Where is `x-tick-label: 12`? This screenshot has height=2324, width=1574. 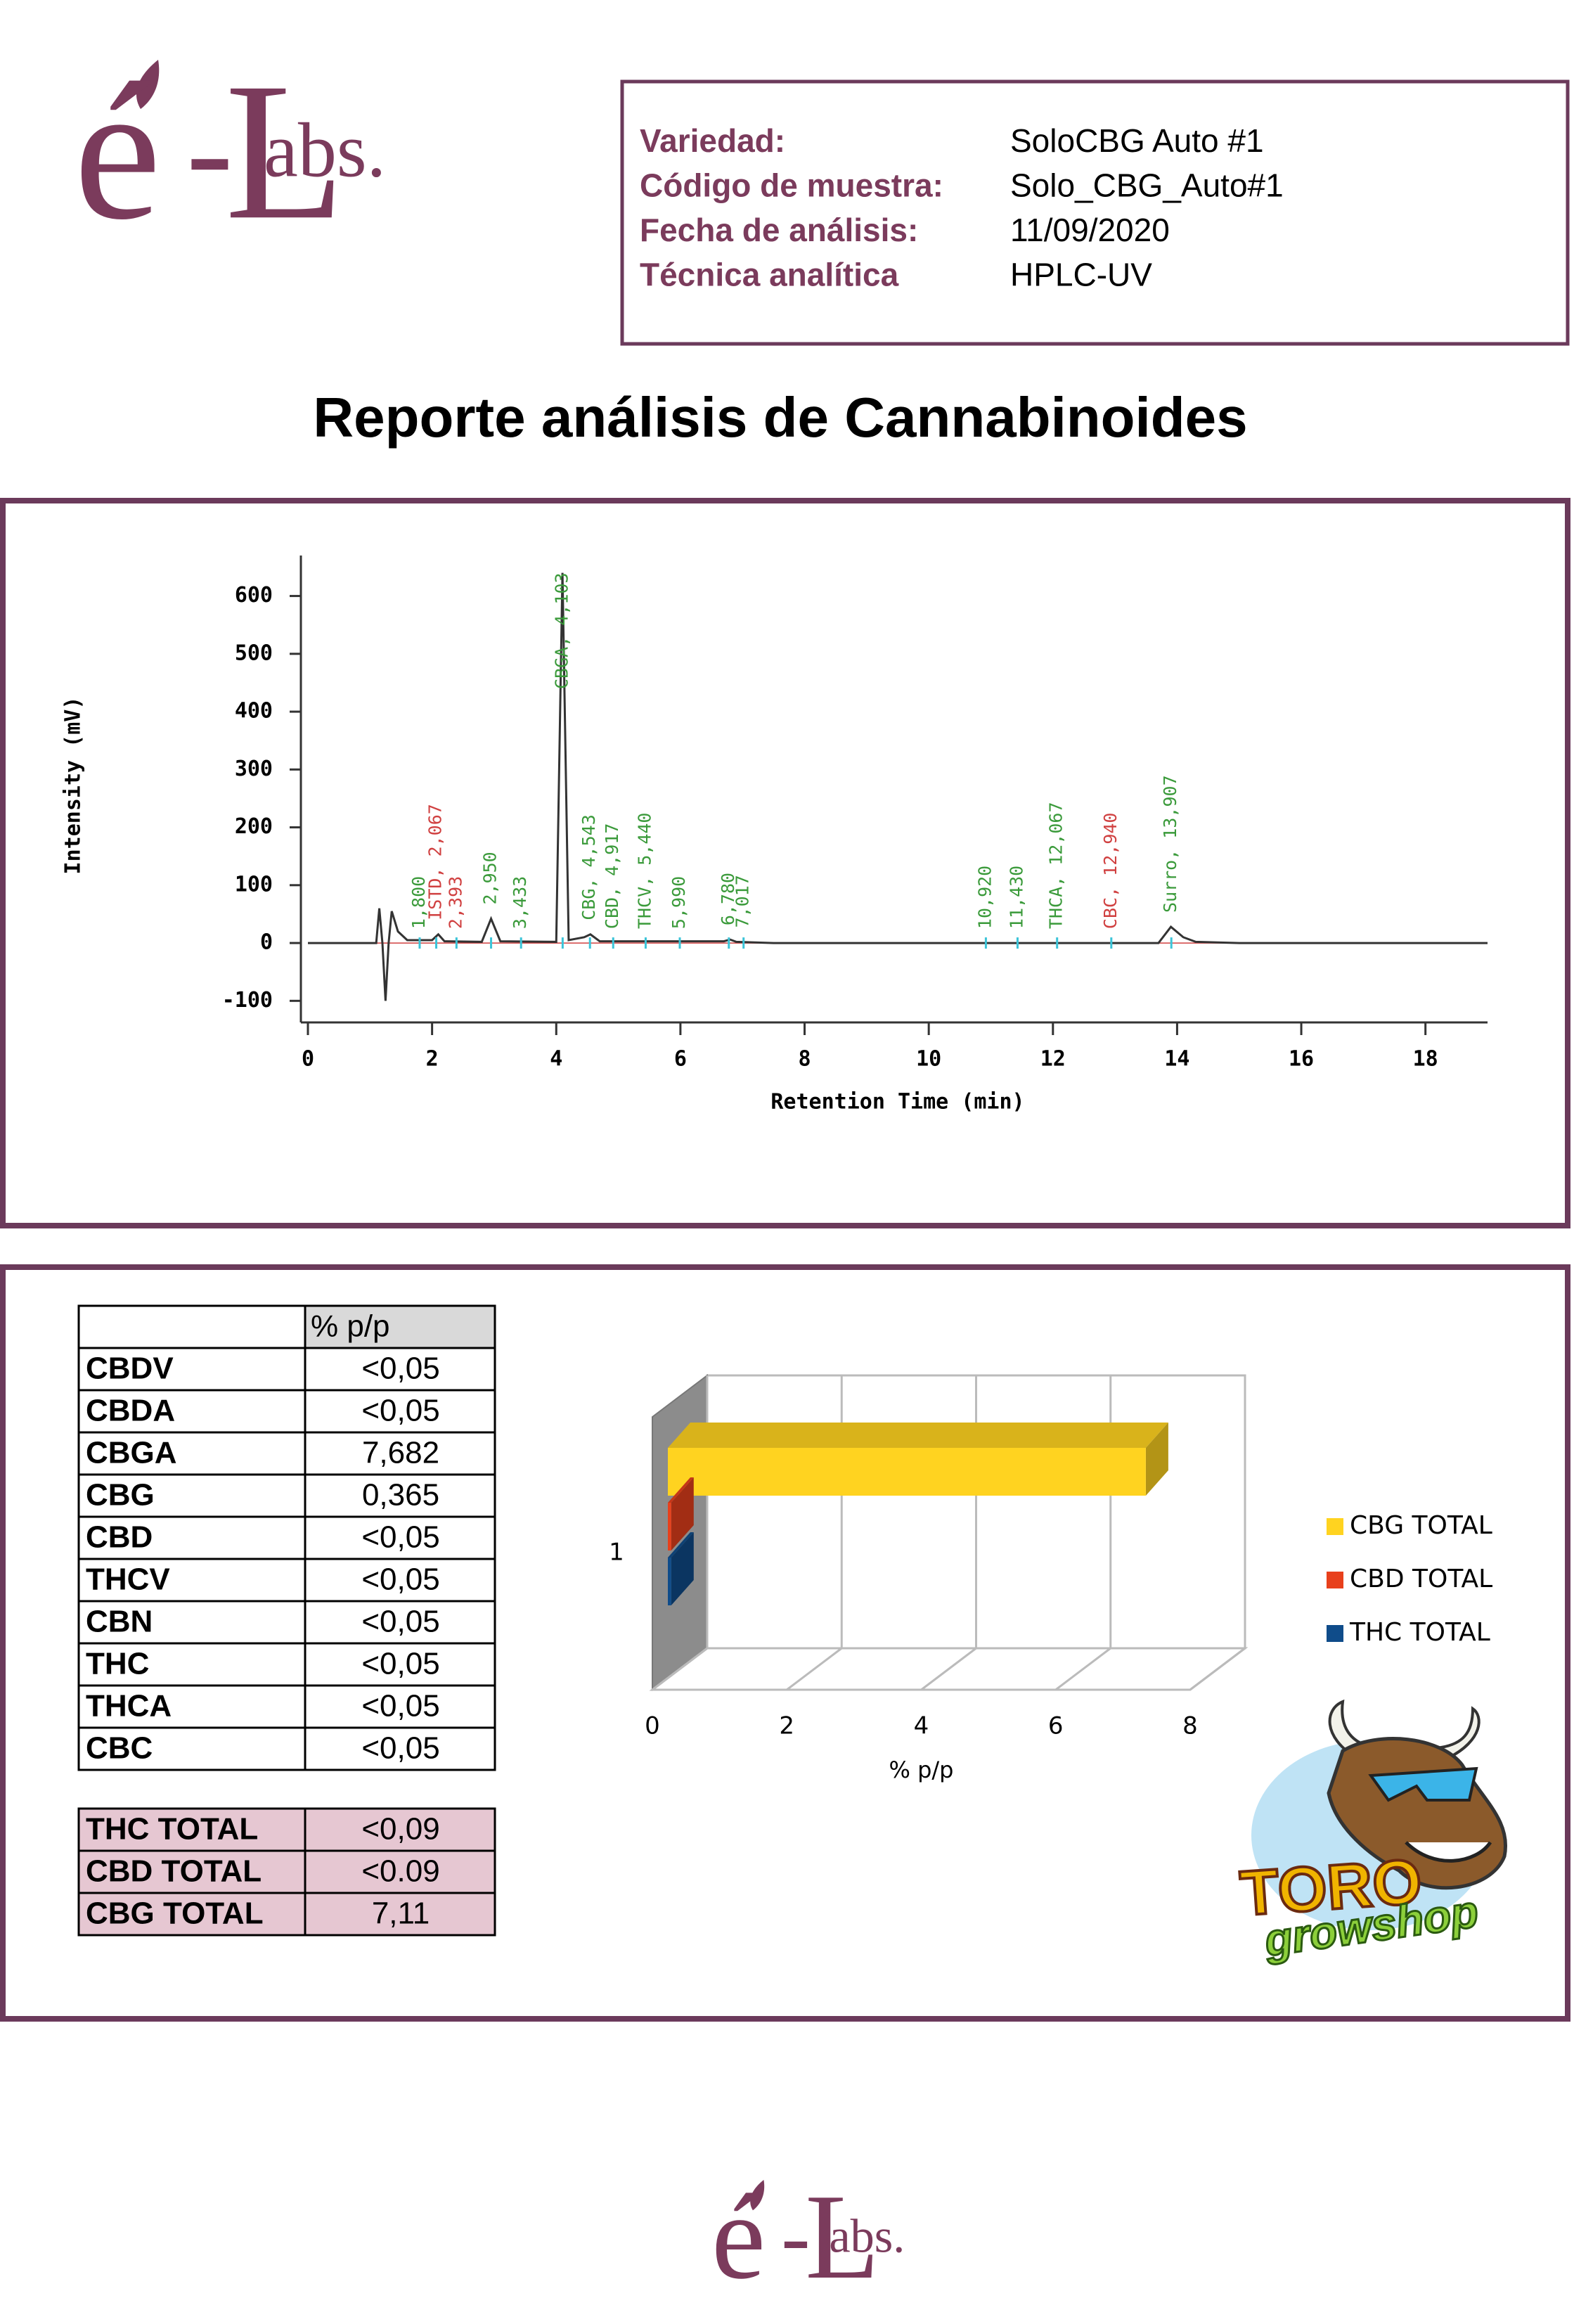 x-tick-label: 12 is located at coordinates (1053, 1059).